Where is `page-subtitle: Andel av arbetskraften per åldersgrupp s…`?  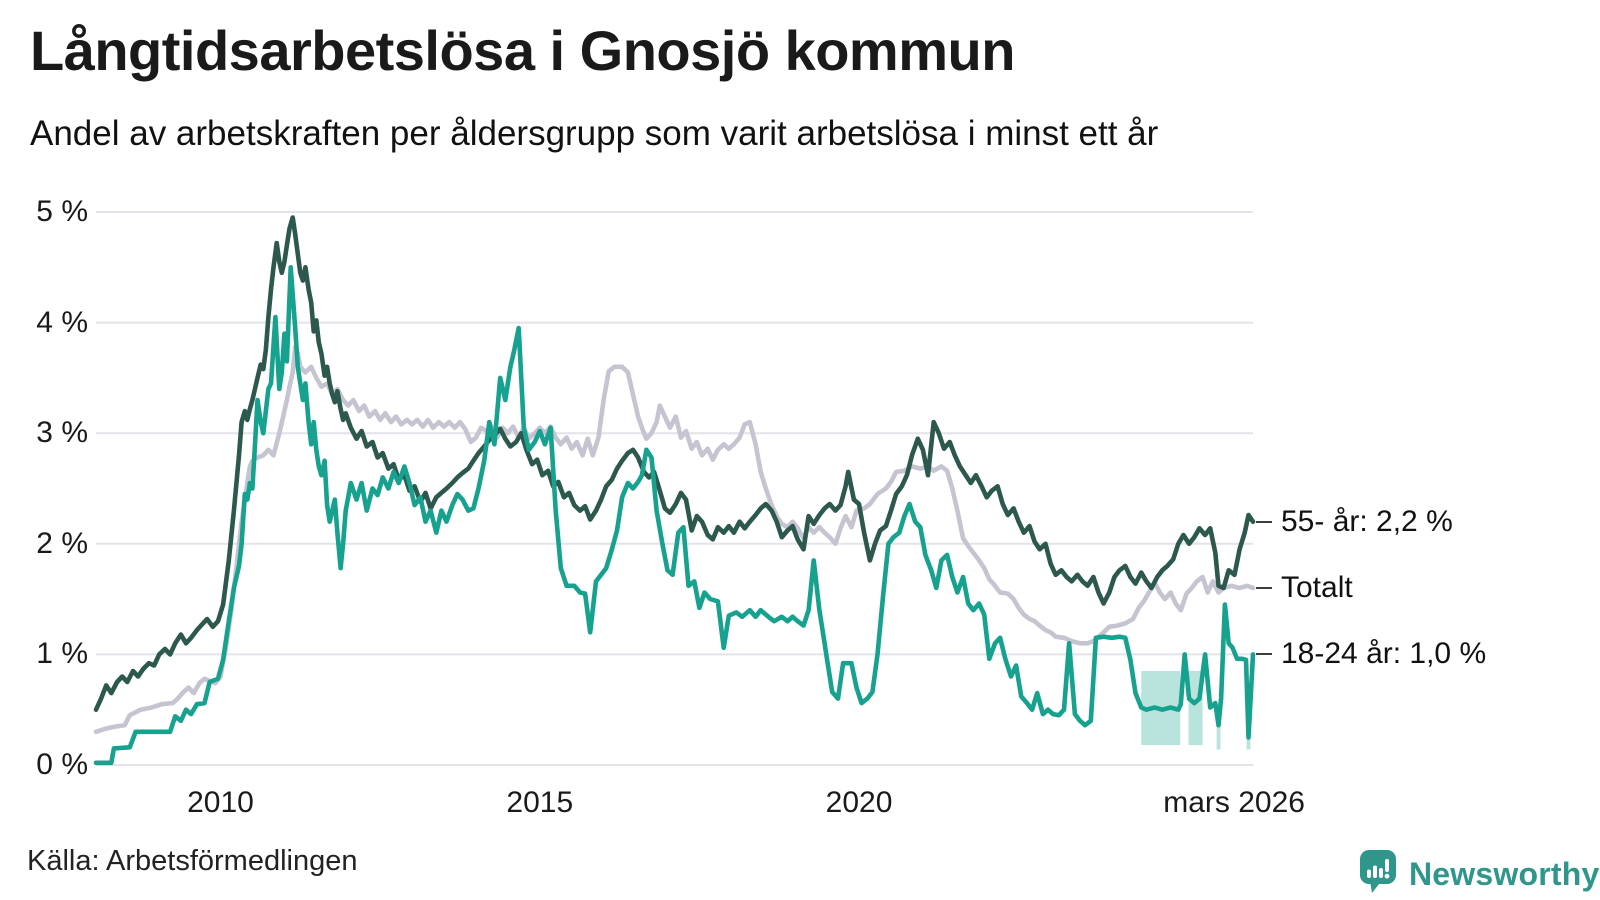 page-subtitle: Andel av arbetskraften per åldersgrupp s… is located at coordinates (594, 133).